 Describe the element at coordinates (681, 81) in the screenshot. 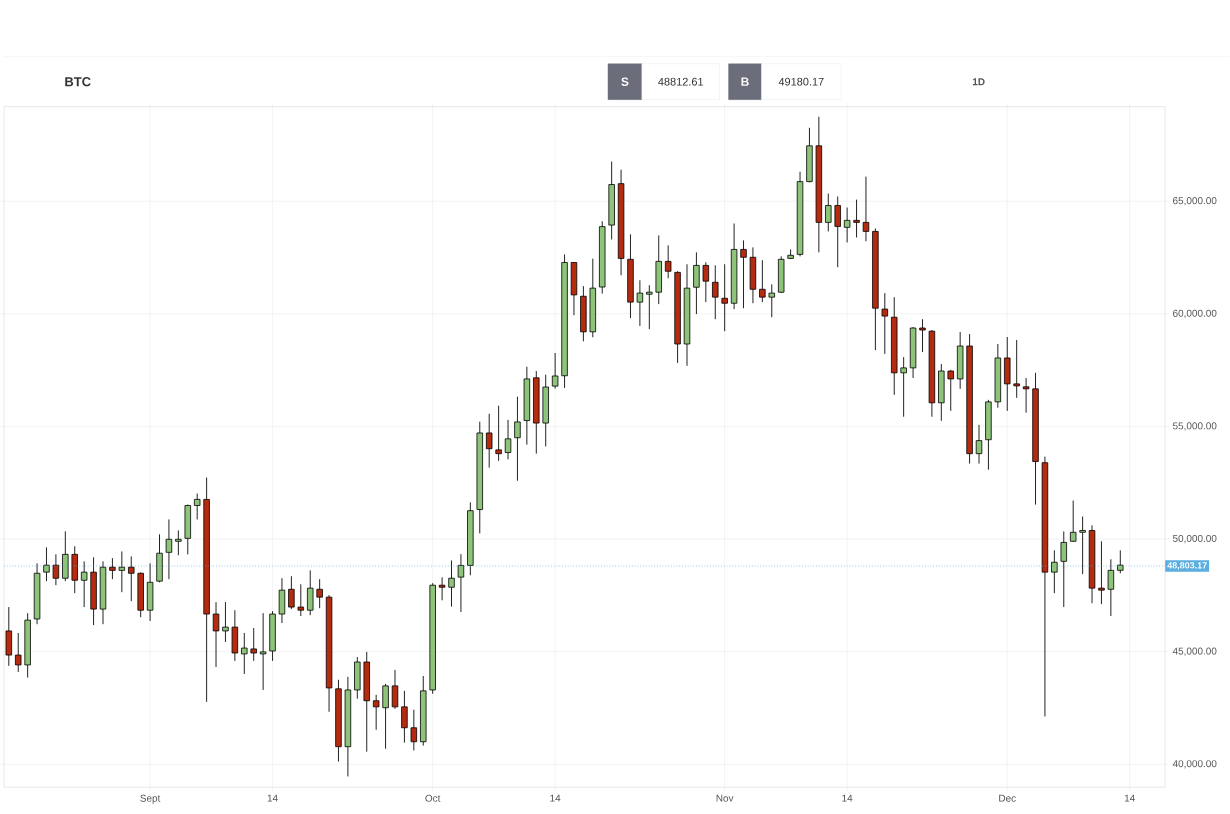

I see `text: 48812.61` at that location.